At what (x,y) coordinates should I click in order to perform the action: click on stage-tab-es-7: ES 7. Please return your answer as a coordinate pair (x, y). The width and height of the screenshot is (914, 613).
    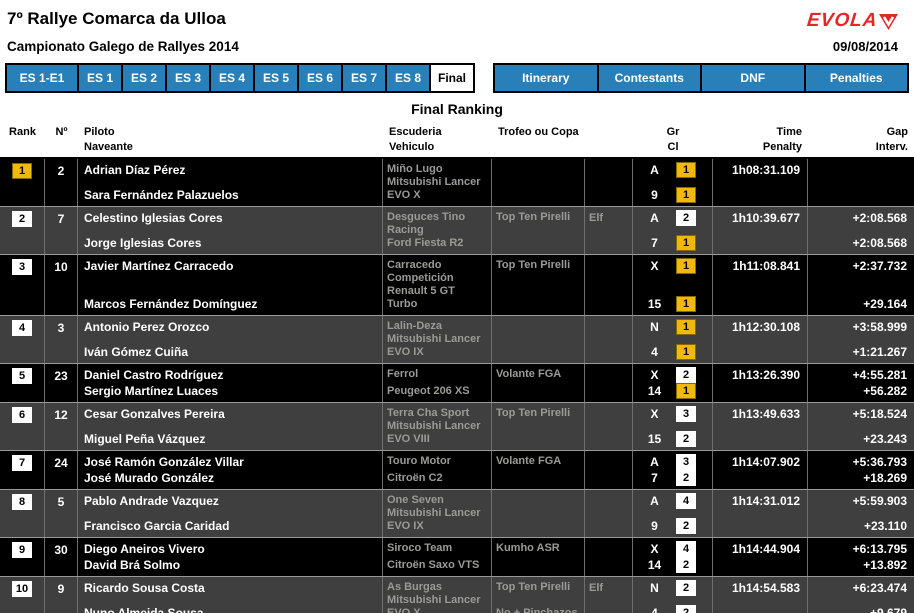
    Looking at the image, I should click on (364, 78).